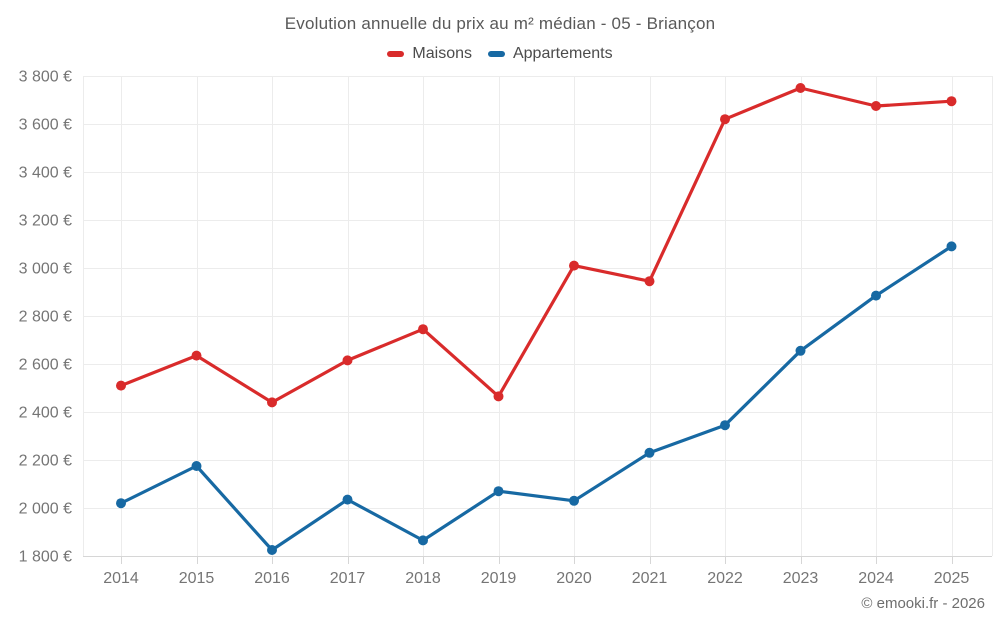 The image size is (1000, 625). I want to click on x-axis-tick-label: 2015, so click(197, 578).